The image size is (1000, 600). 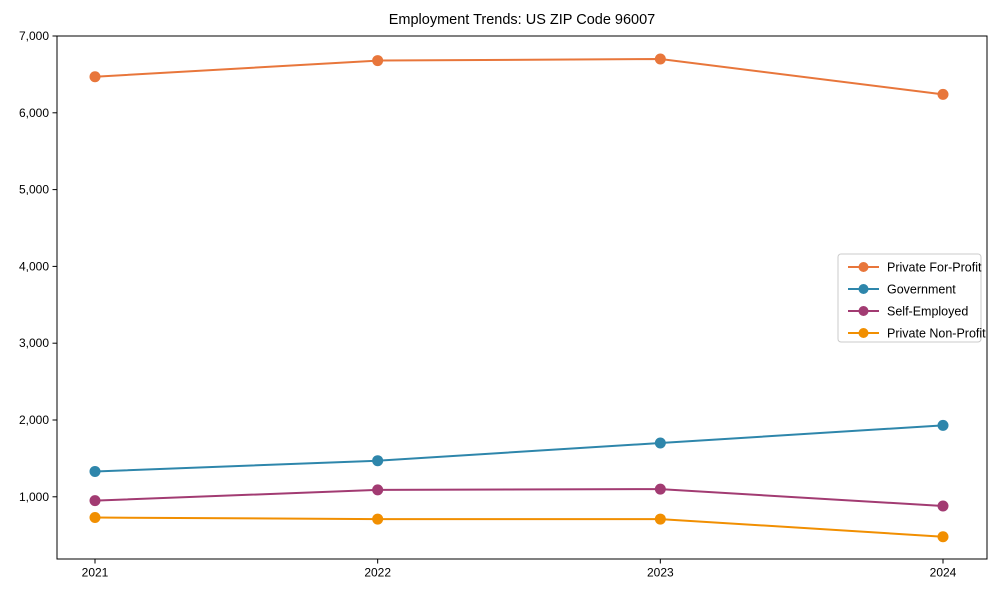 What do you see at coordinates (934, 268) in the screenshot?
I see `legend-label-private-for-profit: Private For-Profit` at bounding box center [934, 268].